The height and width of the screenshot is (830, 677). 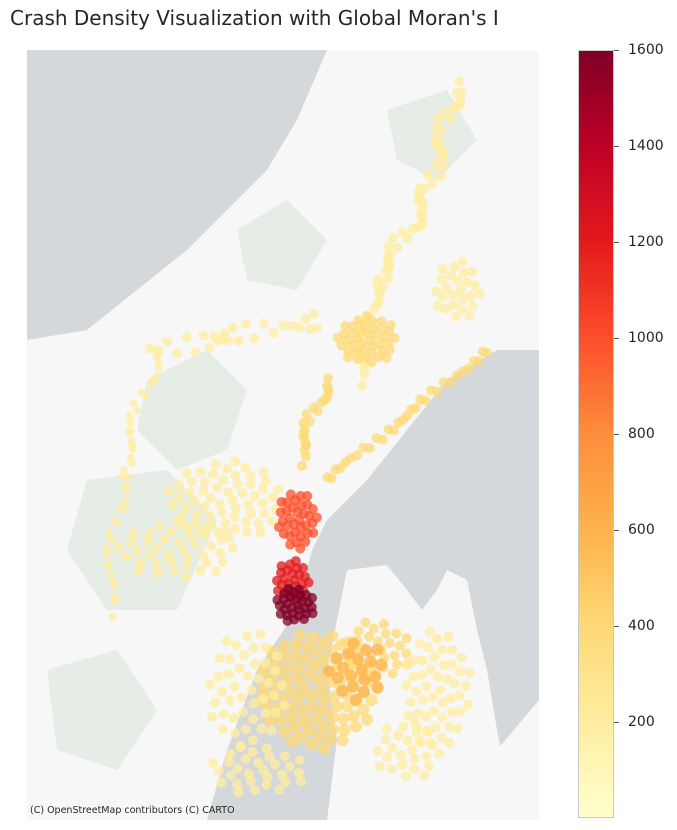 I want to click on park-area, so click(x=142, y=540).